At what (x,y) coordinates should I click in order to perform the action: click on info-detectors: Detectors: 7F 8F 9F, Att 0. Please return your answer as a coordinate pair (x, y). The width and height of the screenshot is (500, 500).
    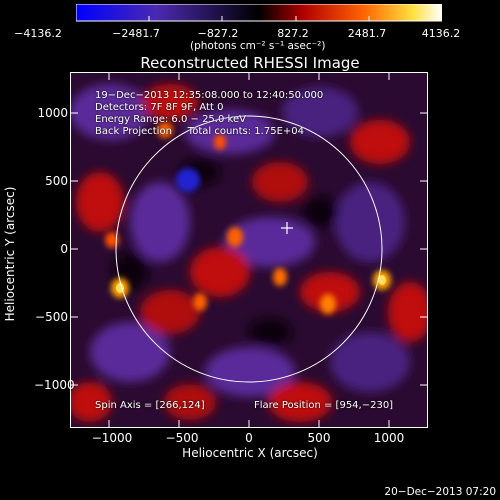
    Looking at the image, I should click on (159, 107).